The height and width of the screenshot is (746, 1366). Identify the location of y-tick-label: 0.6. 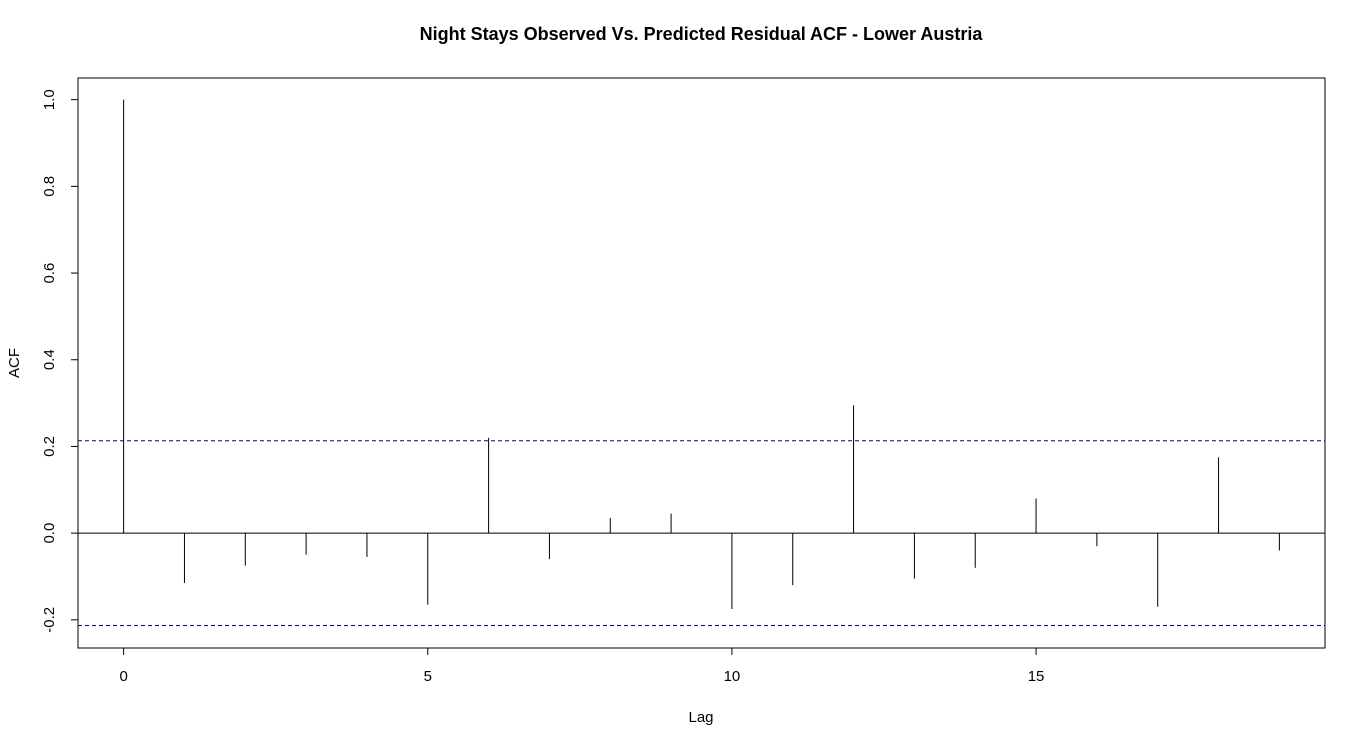
(49, 273).